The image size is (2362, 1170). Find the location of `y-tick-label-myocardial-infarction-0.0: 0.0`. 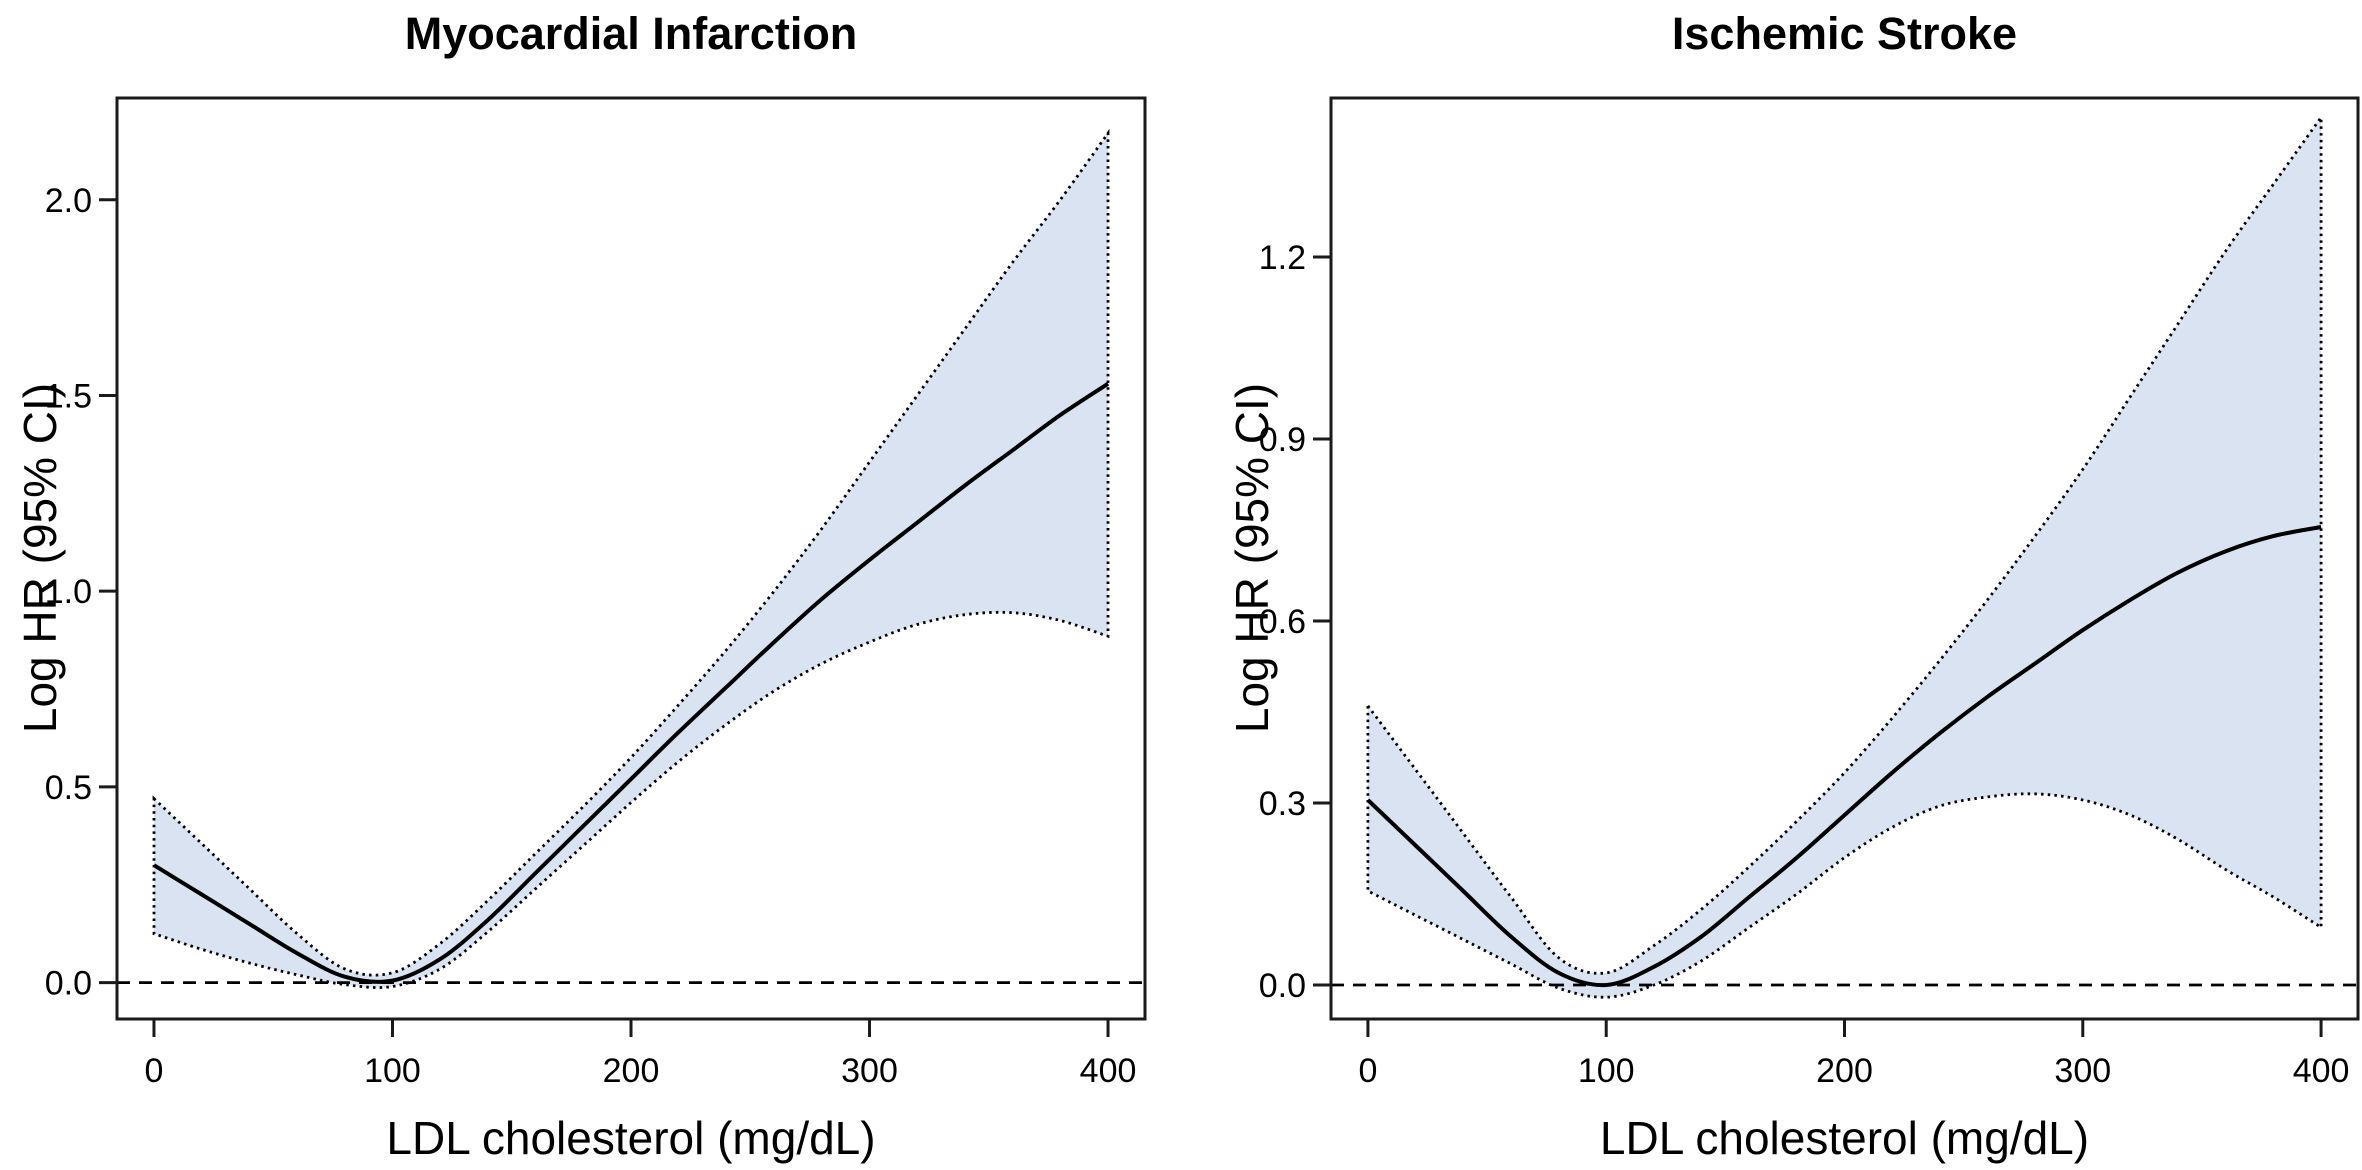

y-tick-label-myocardial-infarction-0.0: 0.0 is located at coordinates (68, 984).